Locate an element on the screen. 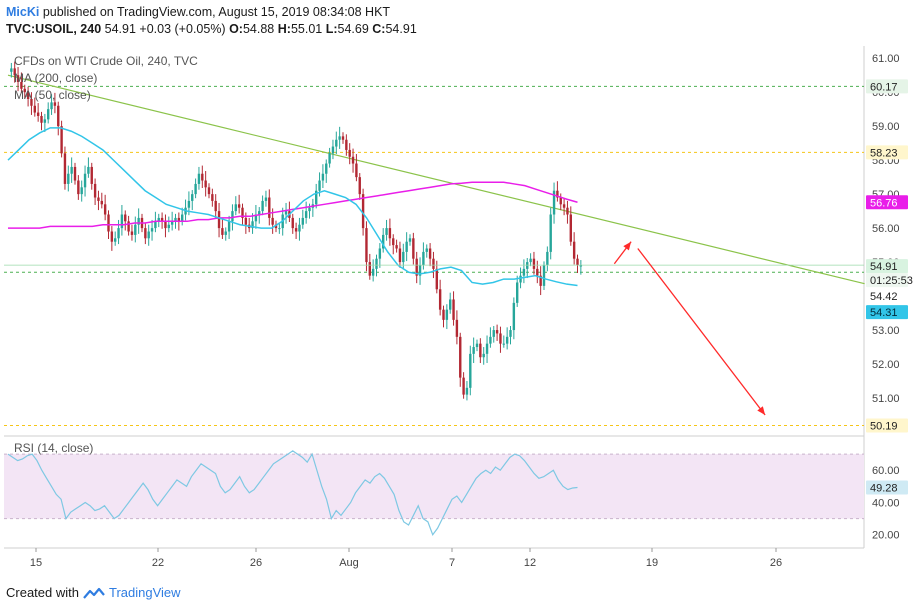 The image size is (920, 611). ma50-legend: MA (50, close) is located at coordinates (52, 95).